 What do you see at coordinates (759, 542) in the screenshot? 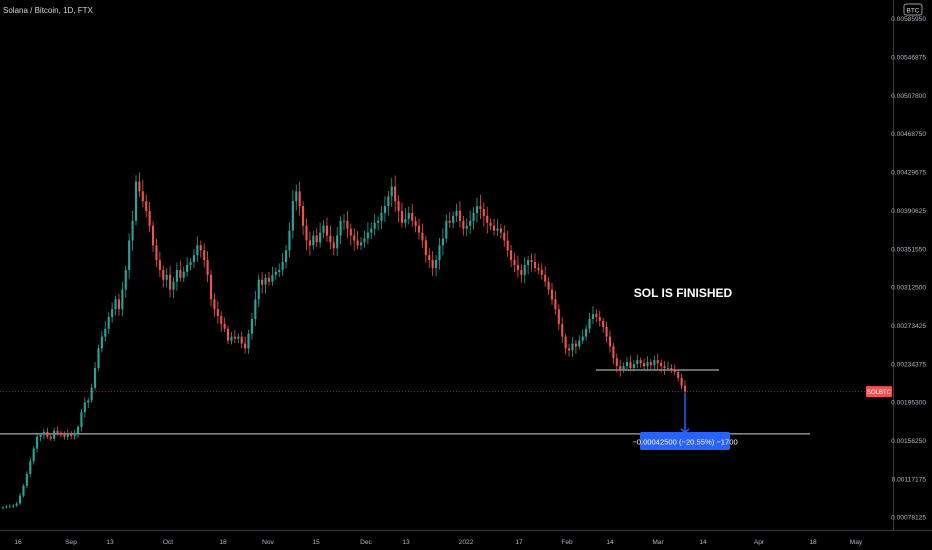
I see `x-tick-label: Apr` at bounding box center [759, 542].